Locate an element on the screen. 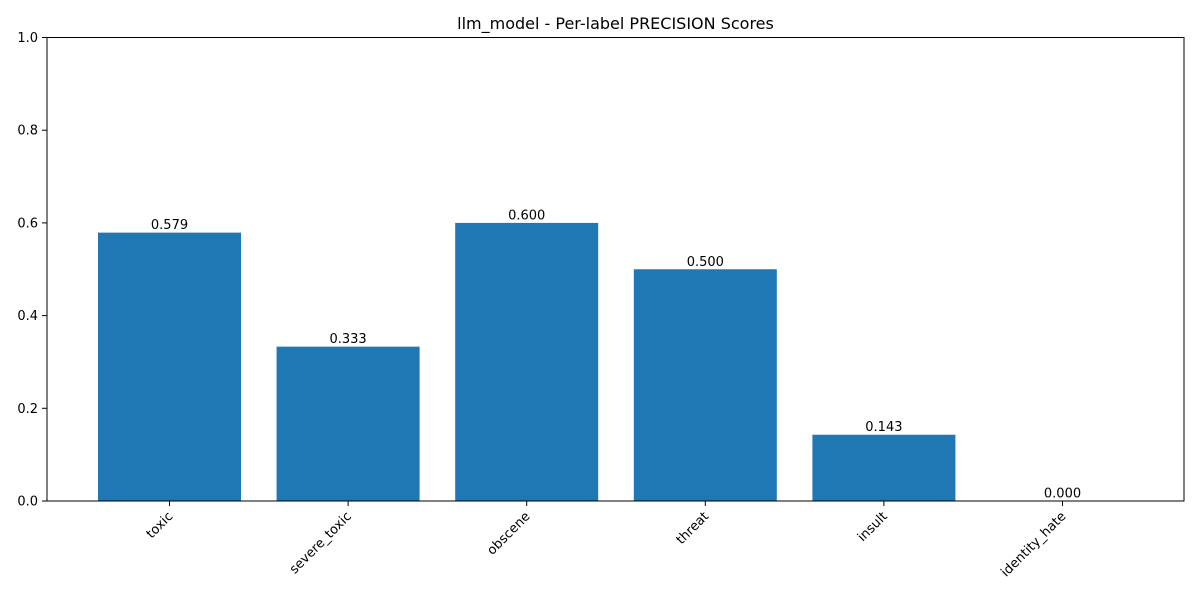 The height and width of the screenshot is (600, 1200). bar-threat is located at coordinates (705, 385).